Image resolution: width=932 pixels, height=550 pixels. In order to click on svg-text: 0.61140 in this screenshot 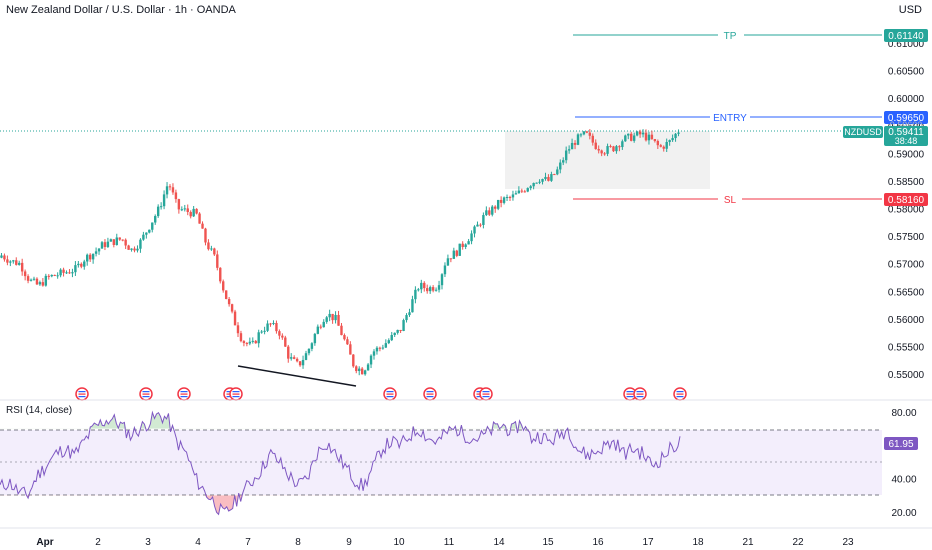, I will do `click(906, 36)`.